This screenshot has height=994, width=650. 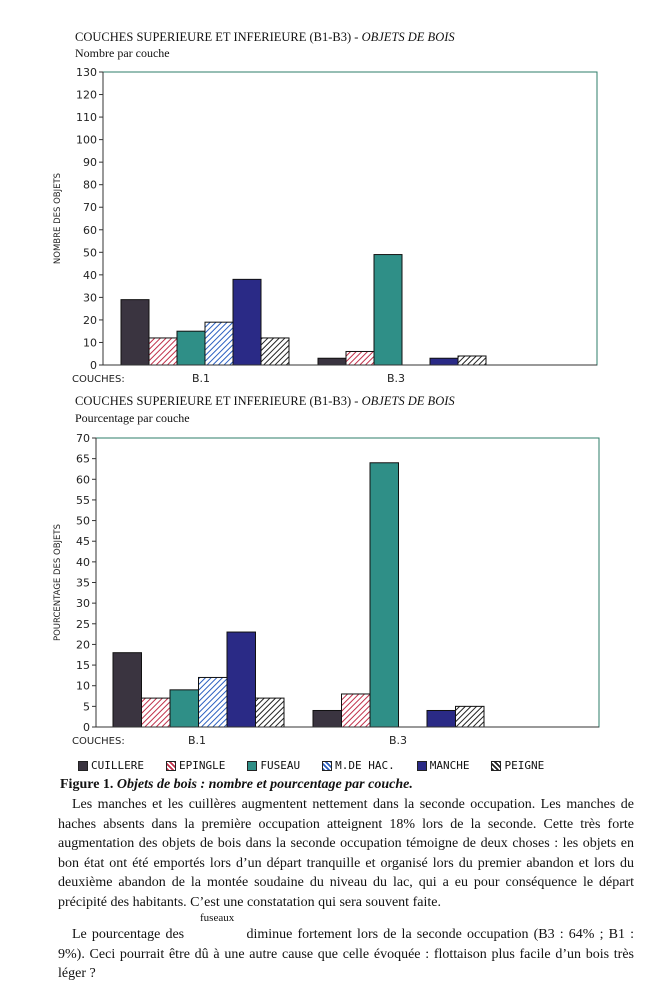 I want to click on chart1-subtitle: Nombre par couche, so click(x=122, y=53).